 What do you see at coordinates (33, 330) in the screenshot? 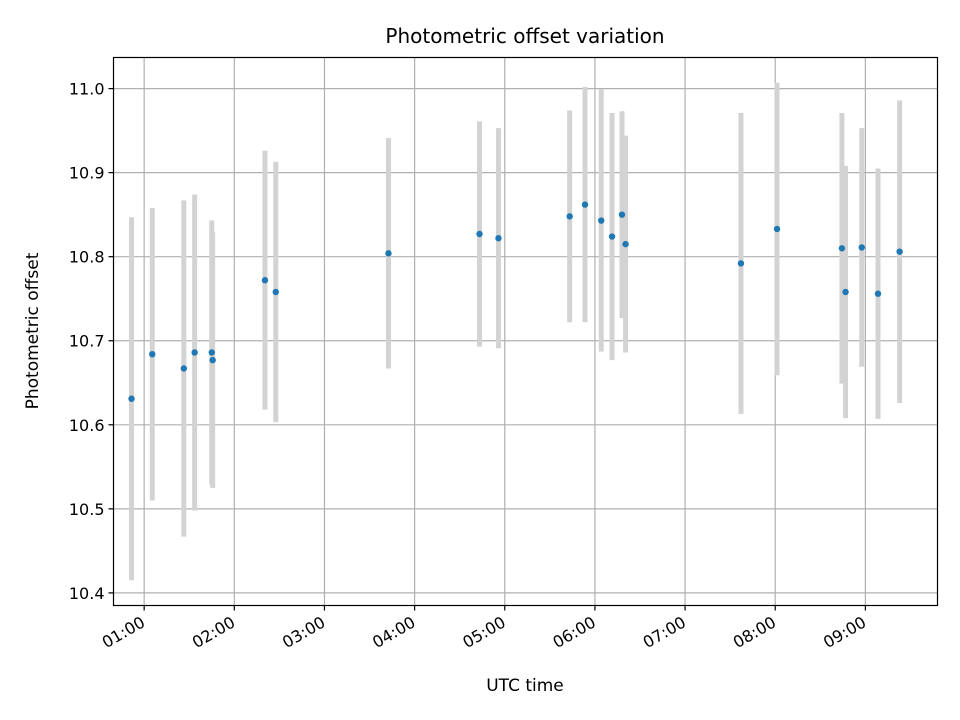
I see `y-axis-label: Photometric offset` at bounding box center [33, 330].